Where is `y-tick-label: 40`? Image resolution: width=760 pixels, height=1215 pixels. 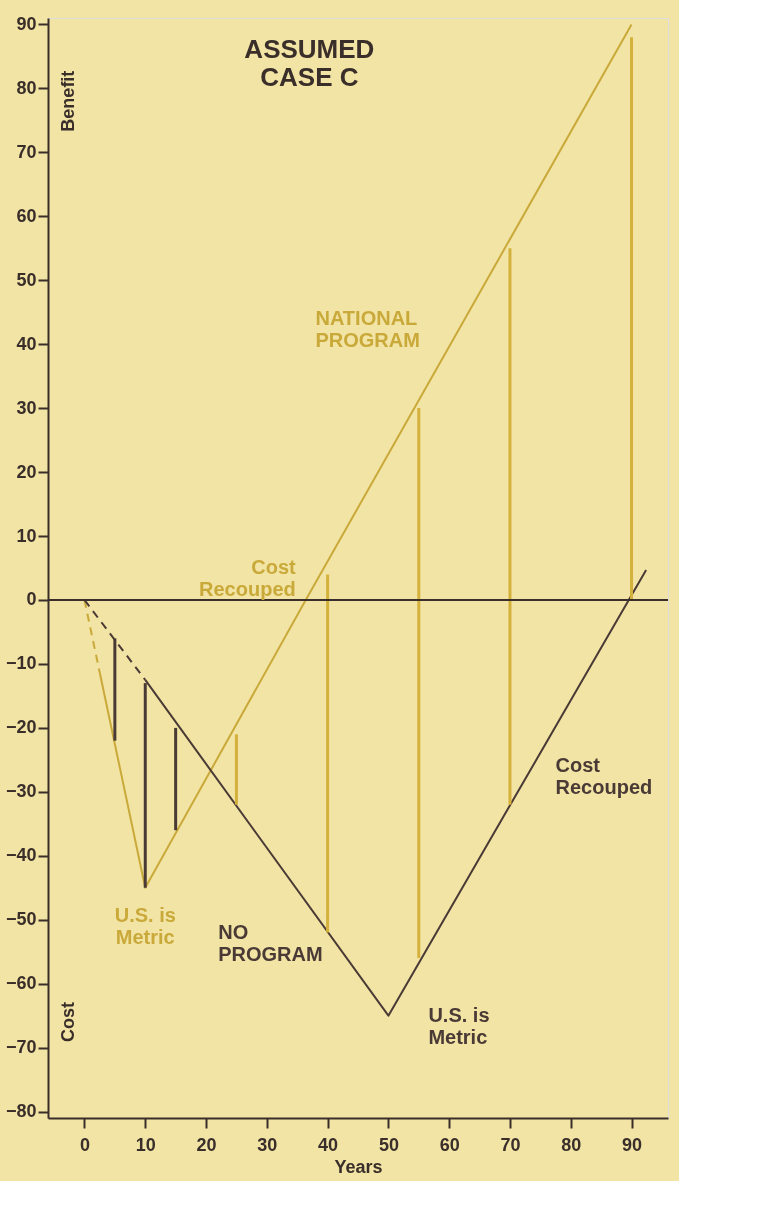
y-tick-label: 40 is located at coordinates (26, 343).